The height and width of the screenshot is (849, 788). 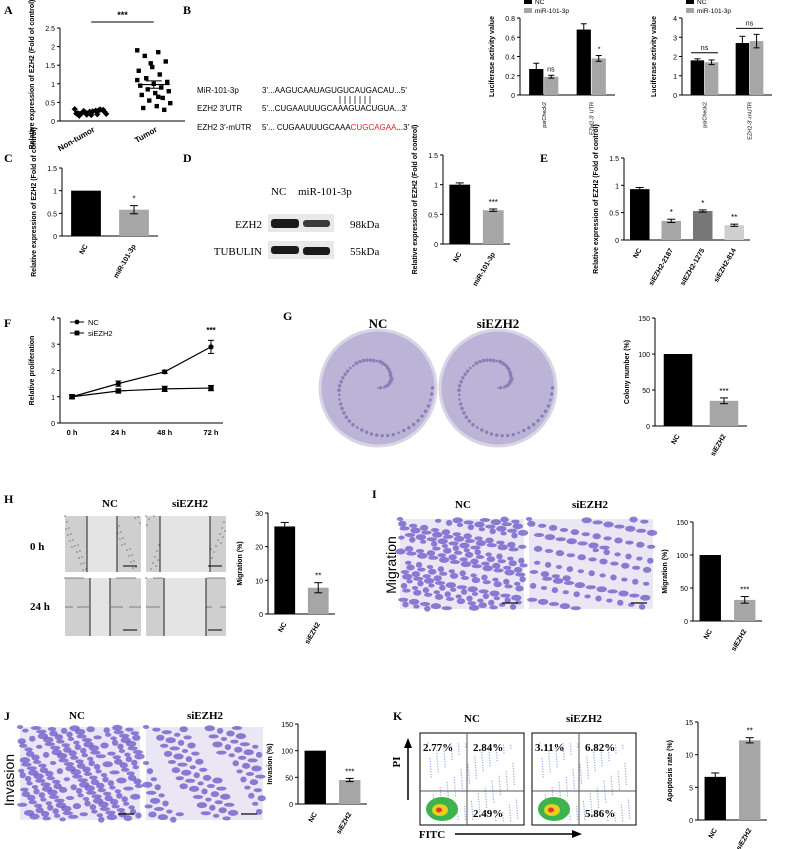 I want to click on y-tick-label: 2, so click(x=675, y=58).